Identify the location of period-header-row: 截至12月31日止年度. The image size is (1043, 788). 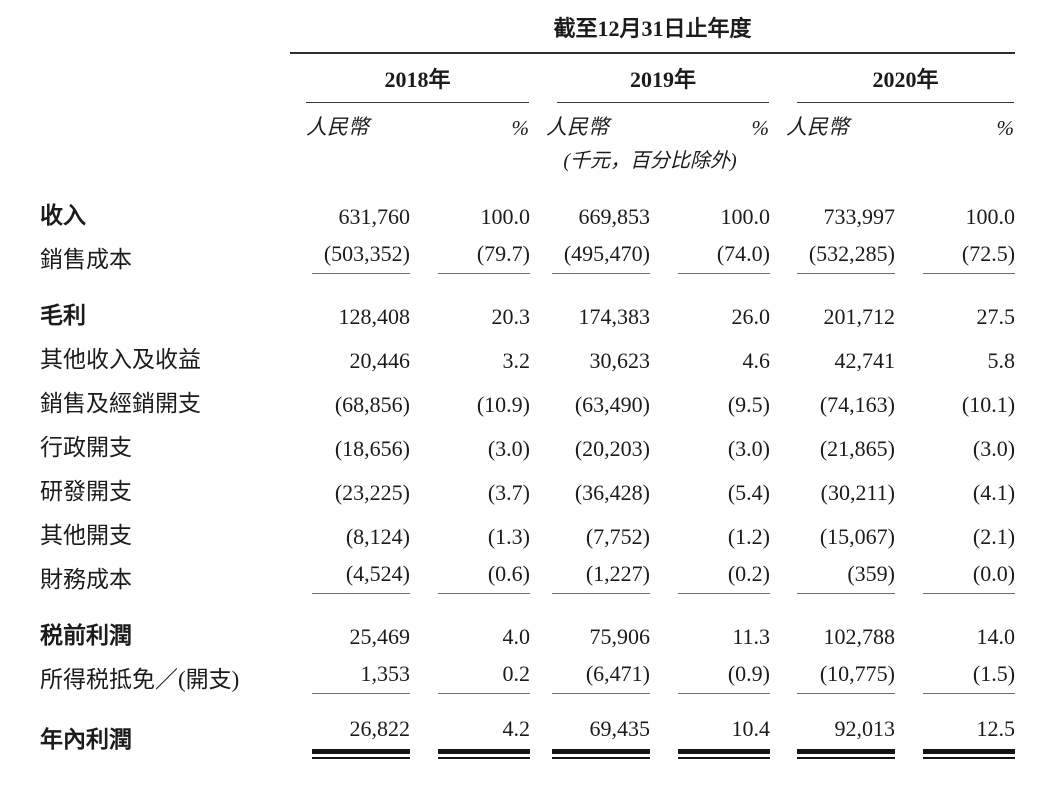
(528, 32).